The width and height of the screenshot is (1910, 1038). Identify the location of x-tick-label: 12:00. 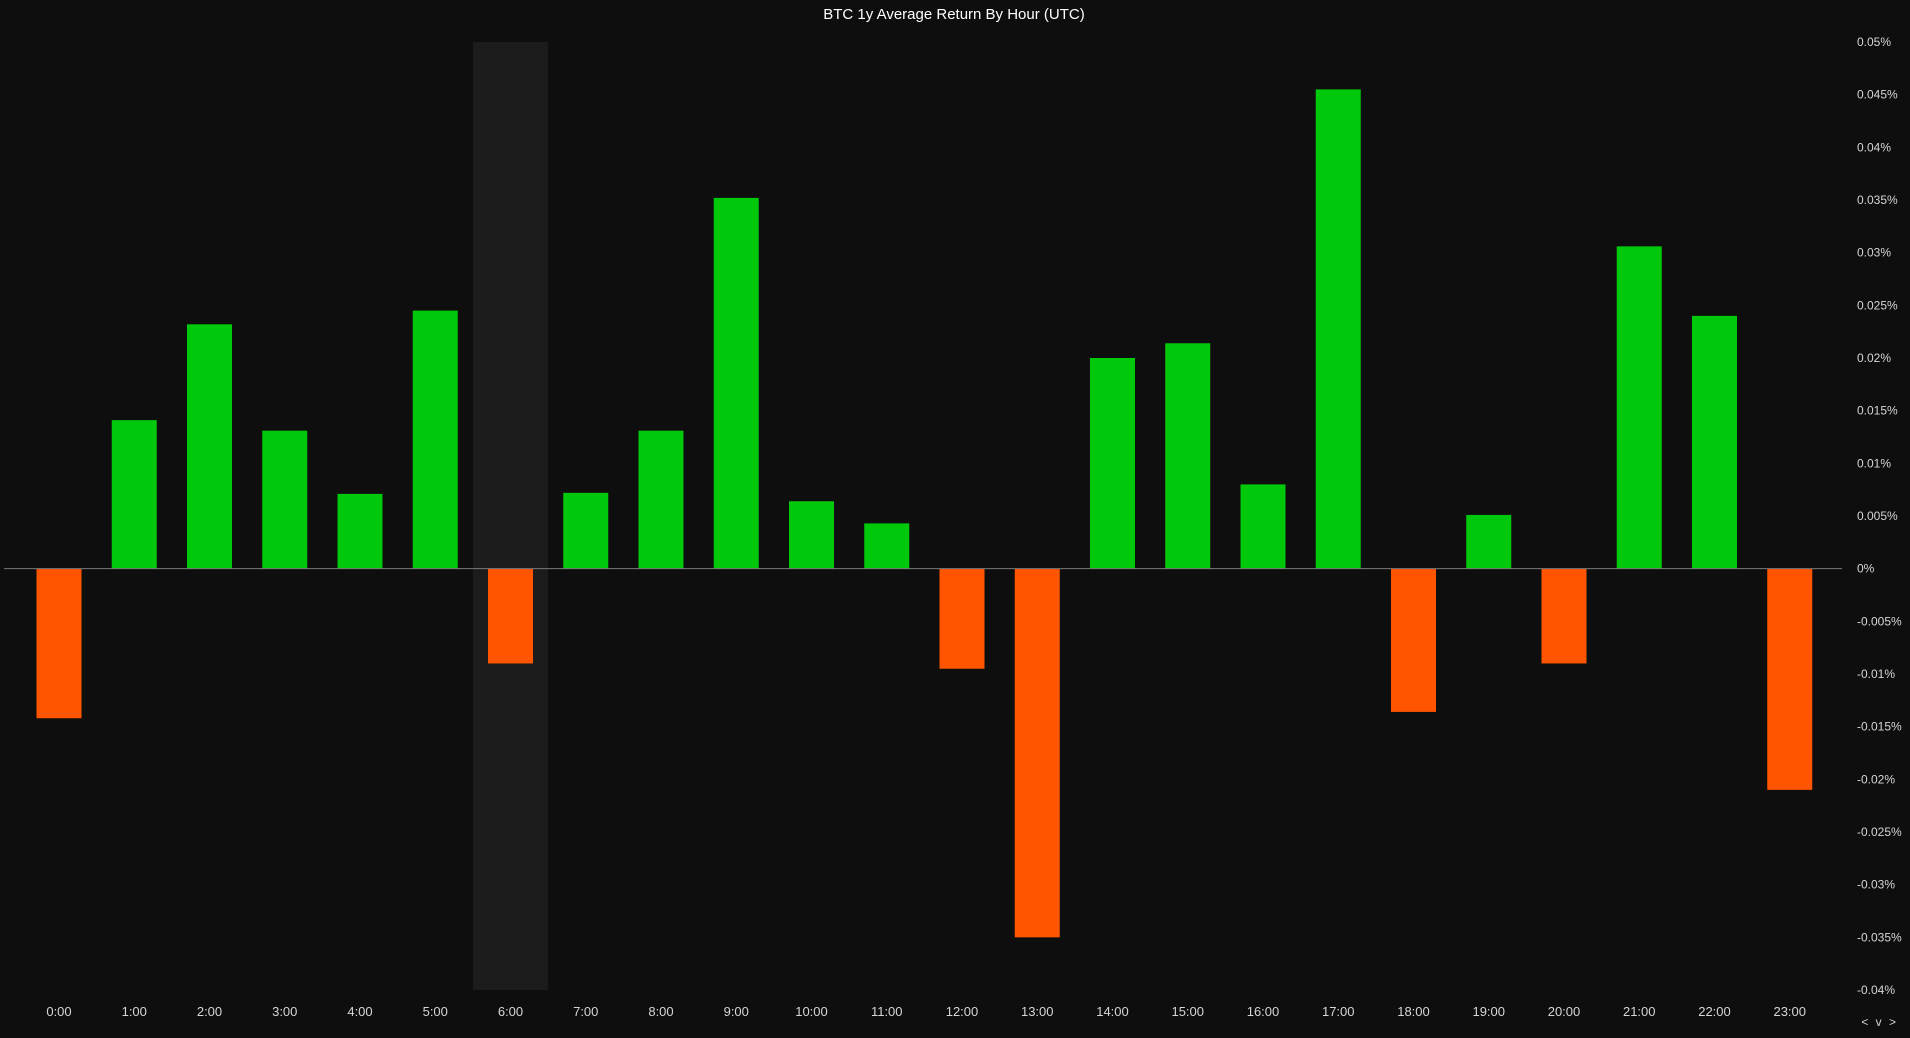
(962, 1011).